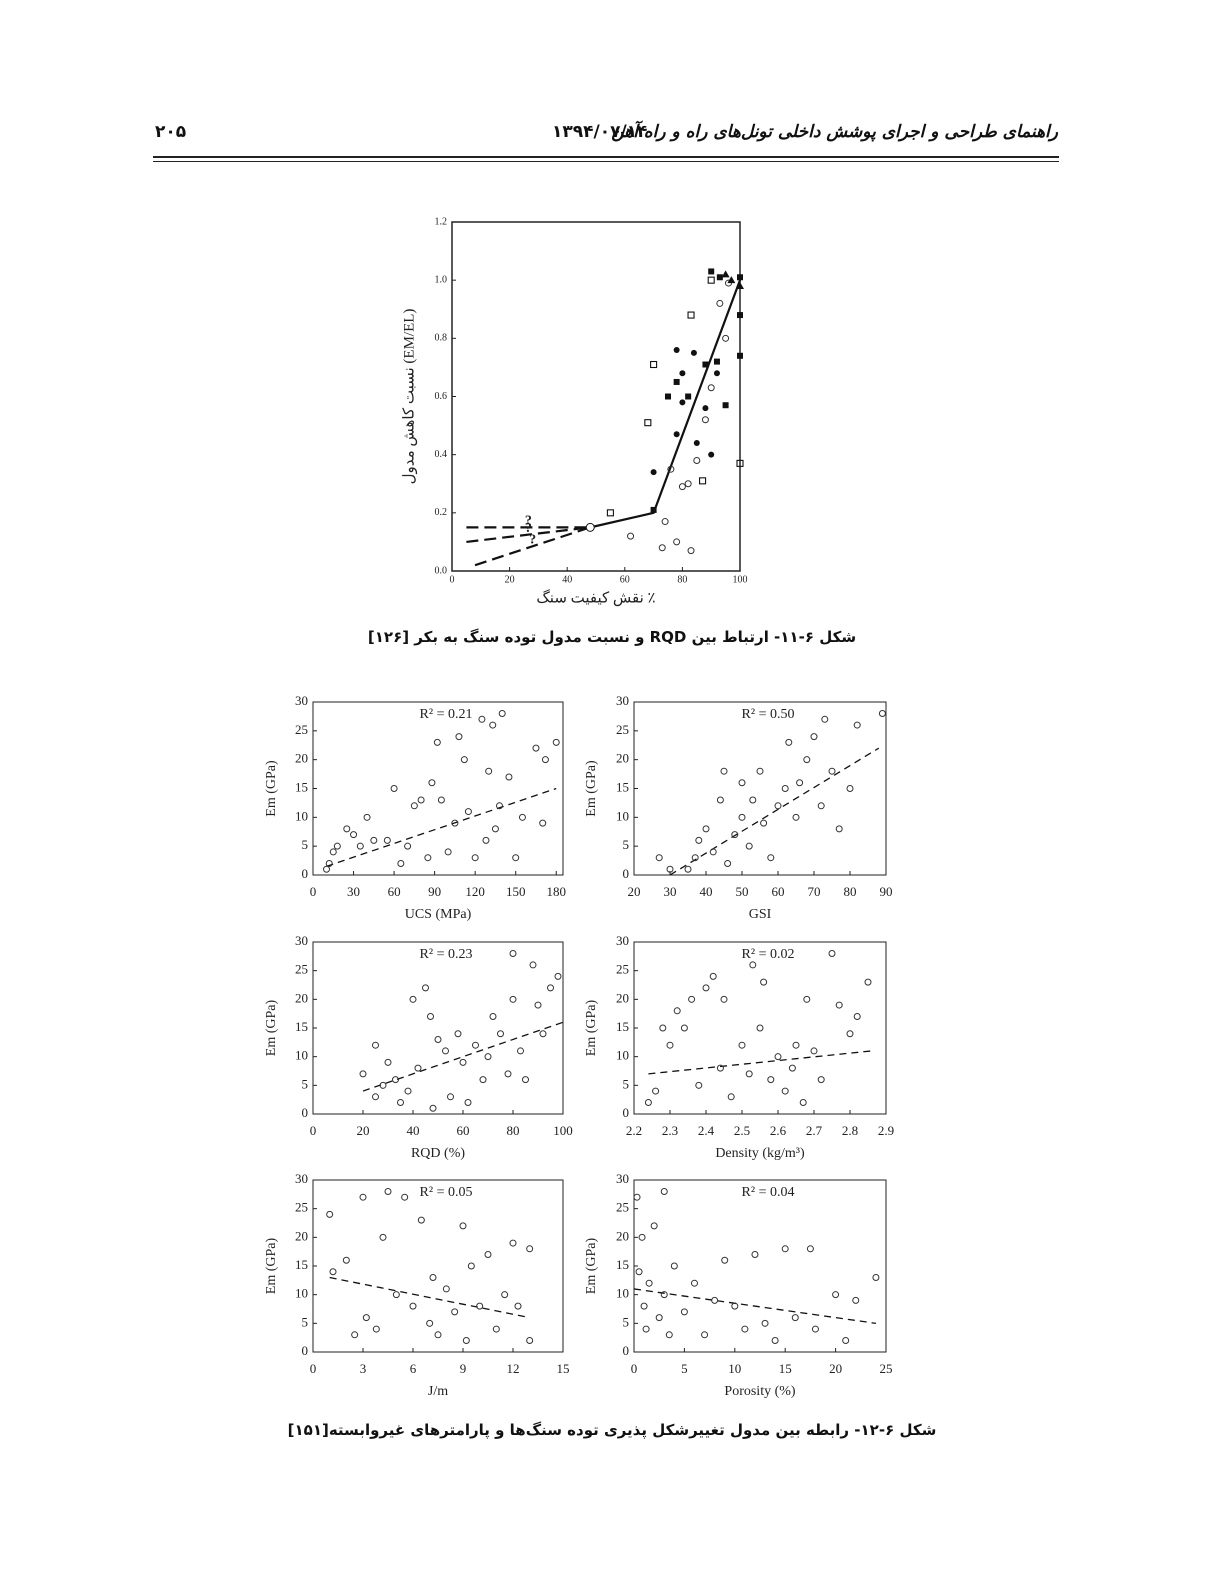 The width and height of the screenshot is (1224, 1584). Describe the element at coordinates (463, 1130) in the screenshot. I see `x-tick-label: 60` at that location.